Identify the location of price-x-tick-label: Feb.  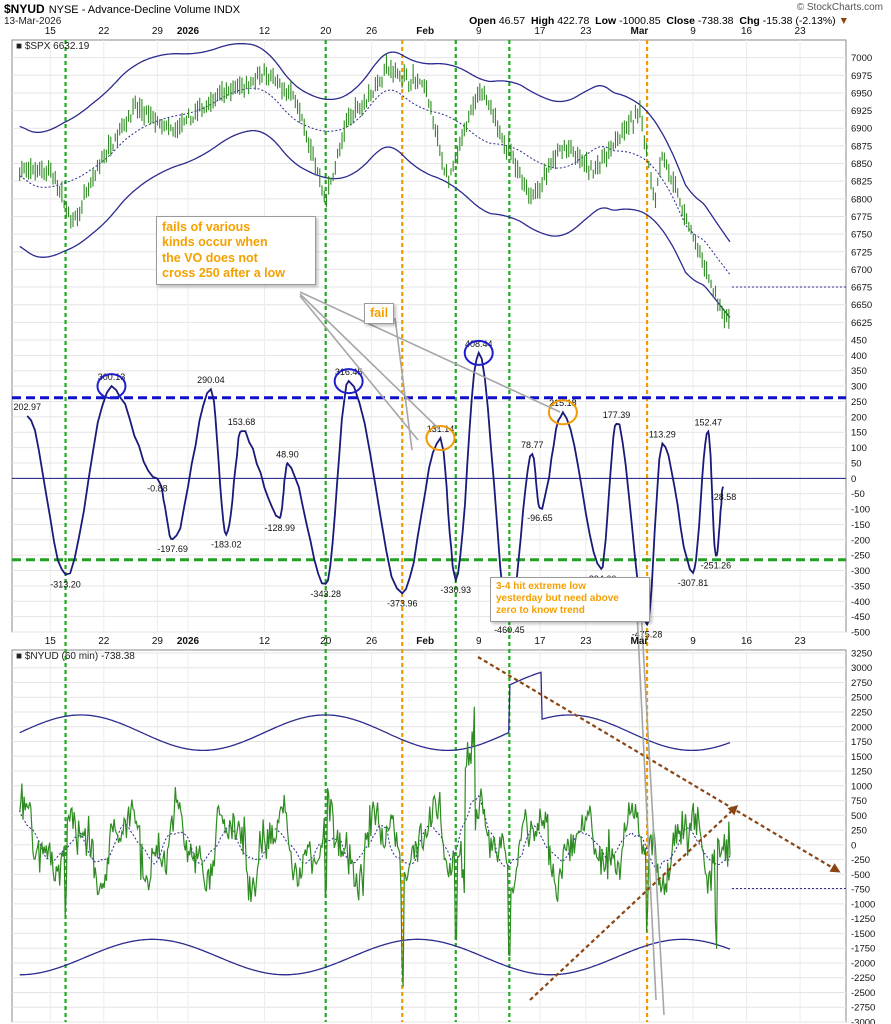
(425, 31).